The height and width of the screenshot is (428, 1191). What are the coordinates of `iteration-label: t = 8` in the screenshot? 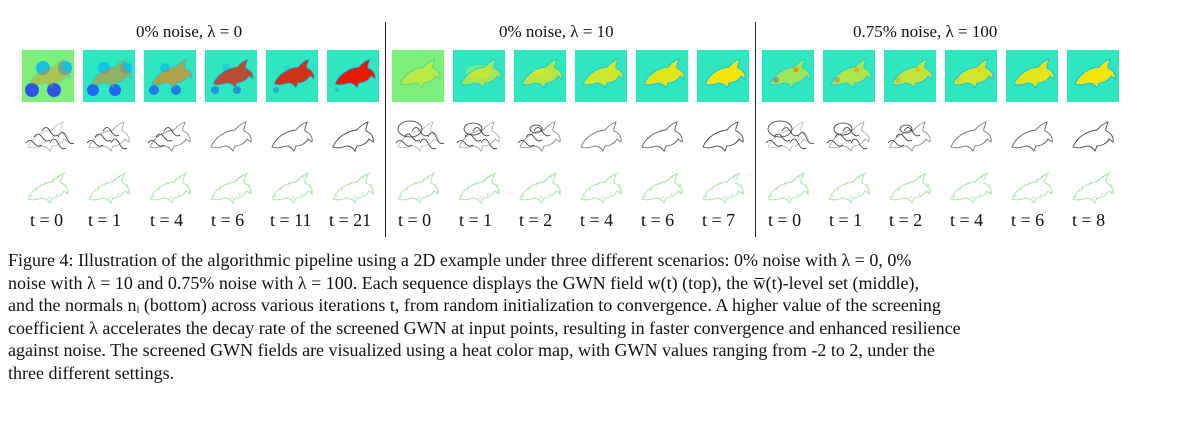 It's located at (1089, 220).